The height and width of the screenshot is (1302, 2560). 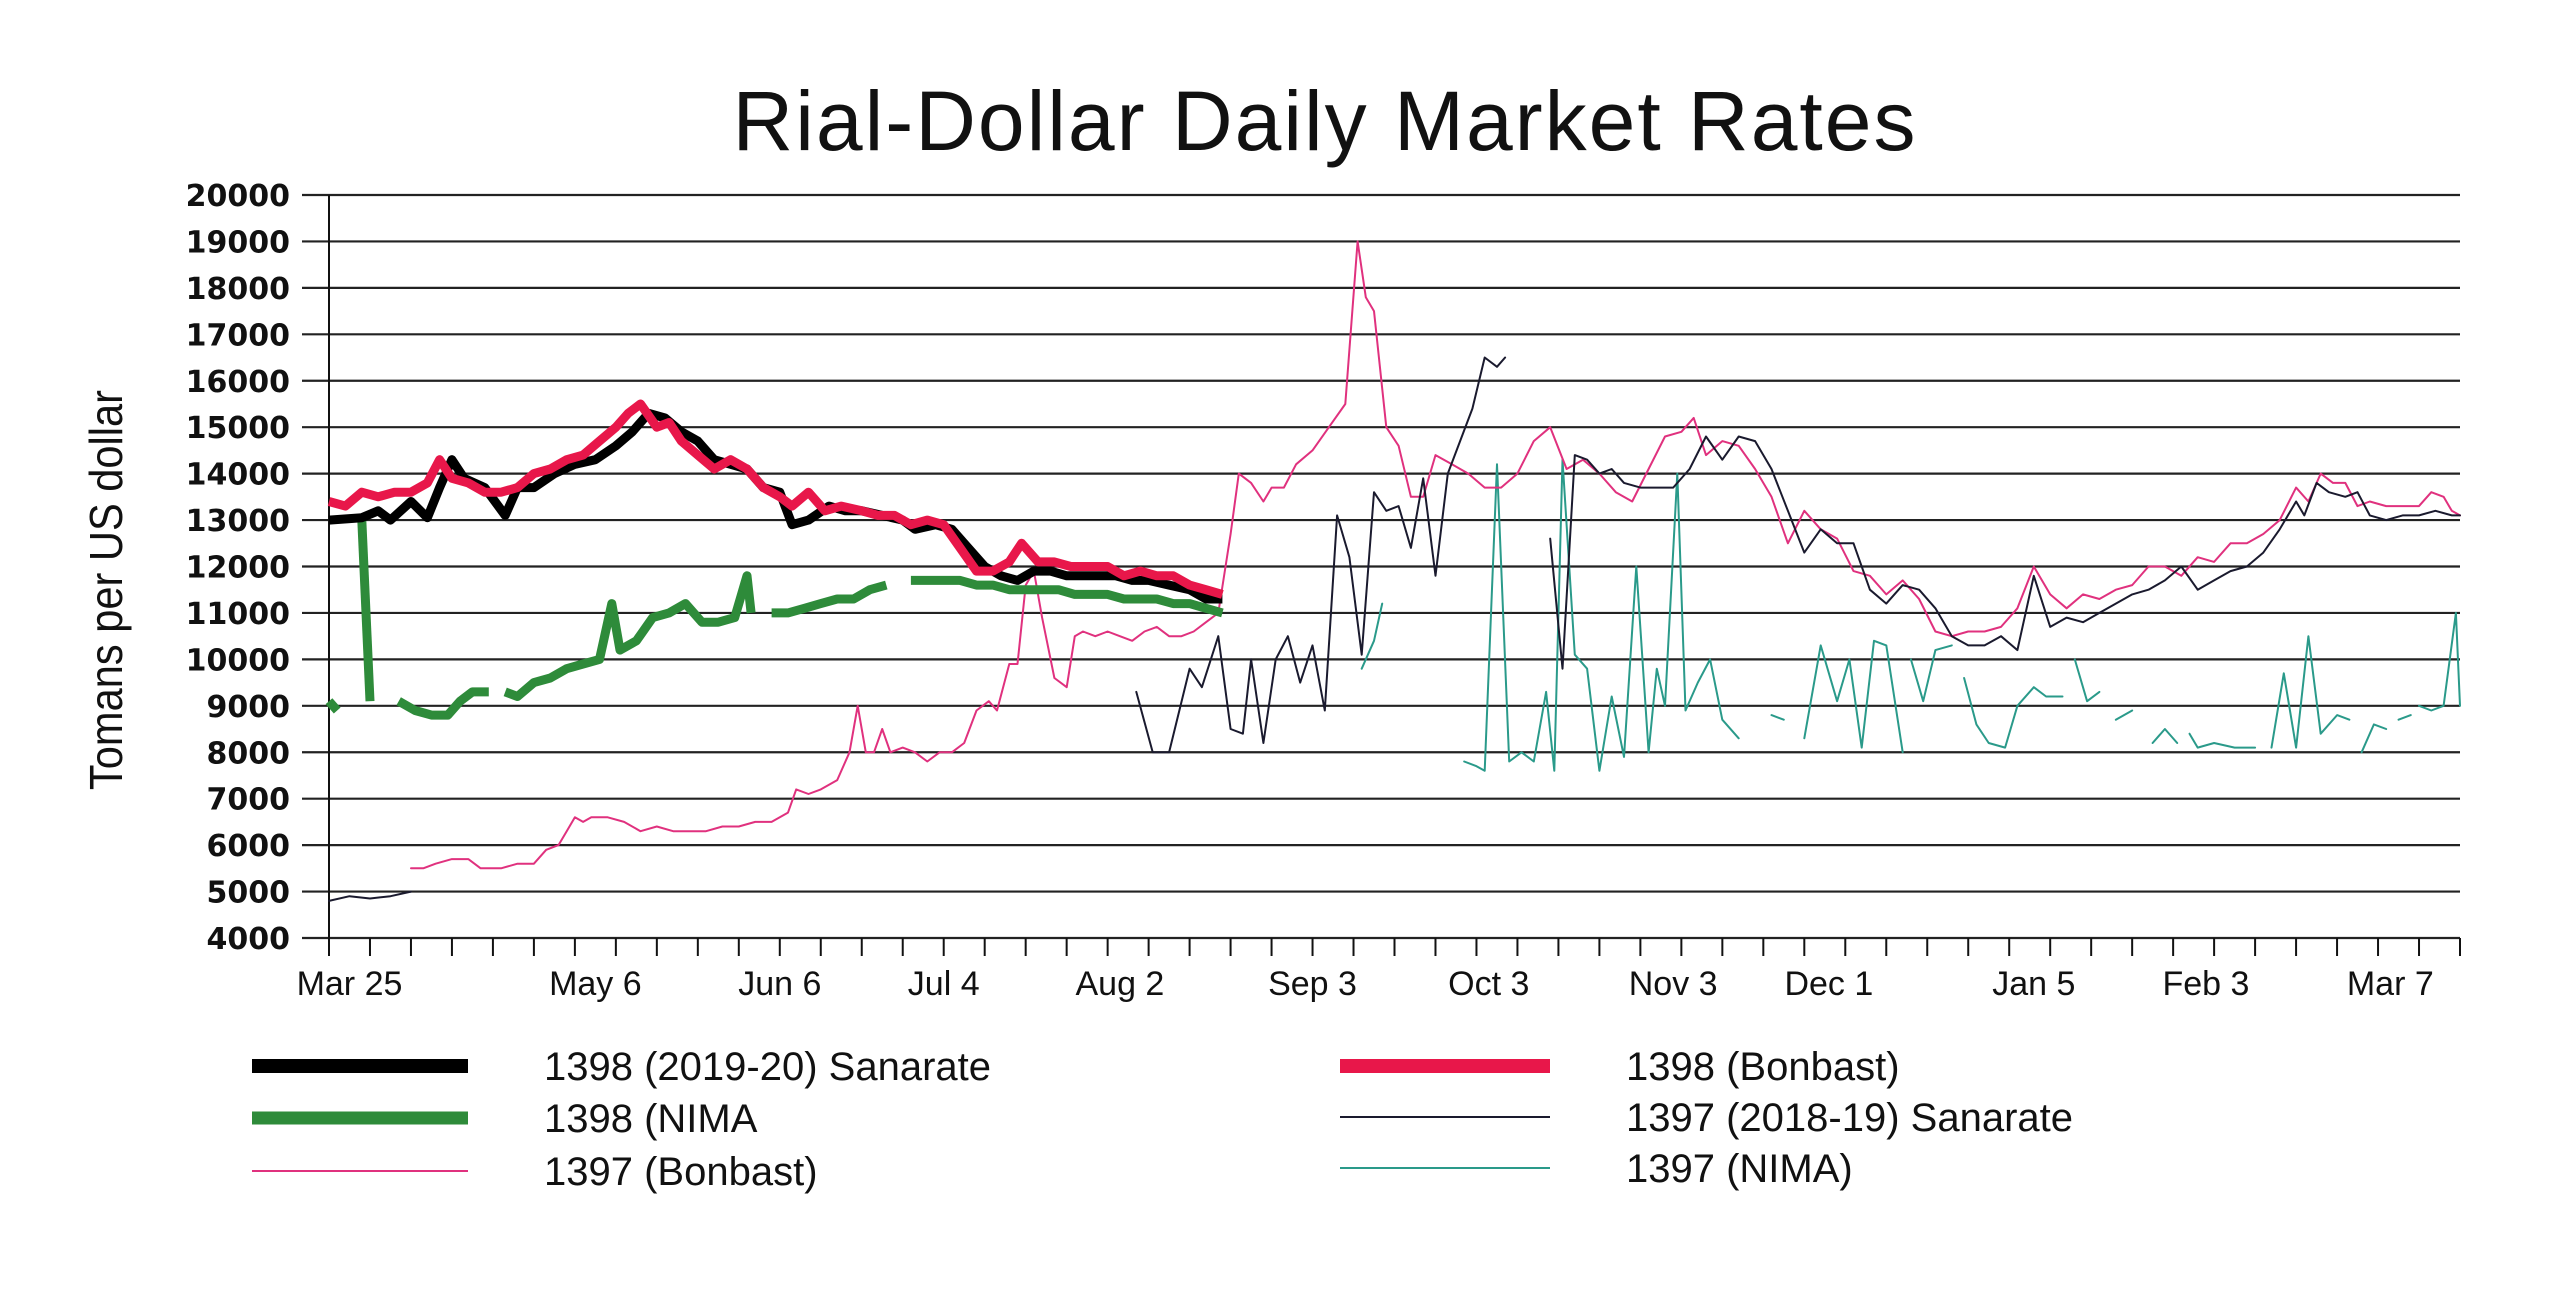 What do you see at coordinates (2390, 984) in the screenshot?
I see `x-tick-label: Mar 7` at bounding box center [2390, 984].